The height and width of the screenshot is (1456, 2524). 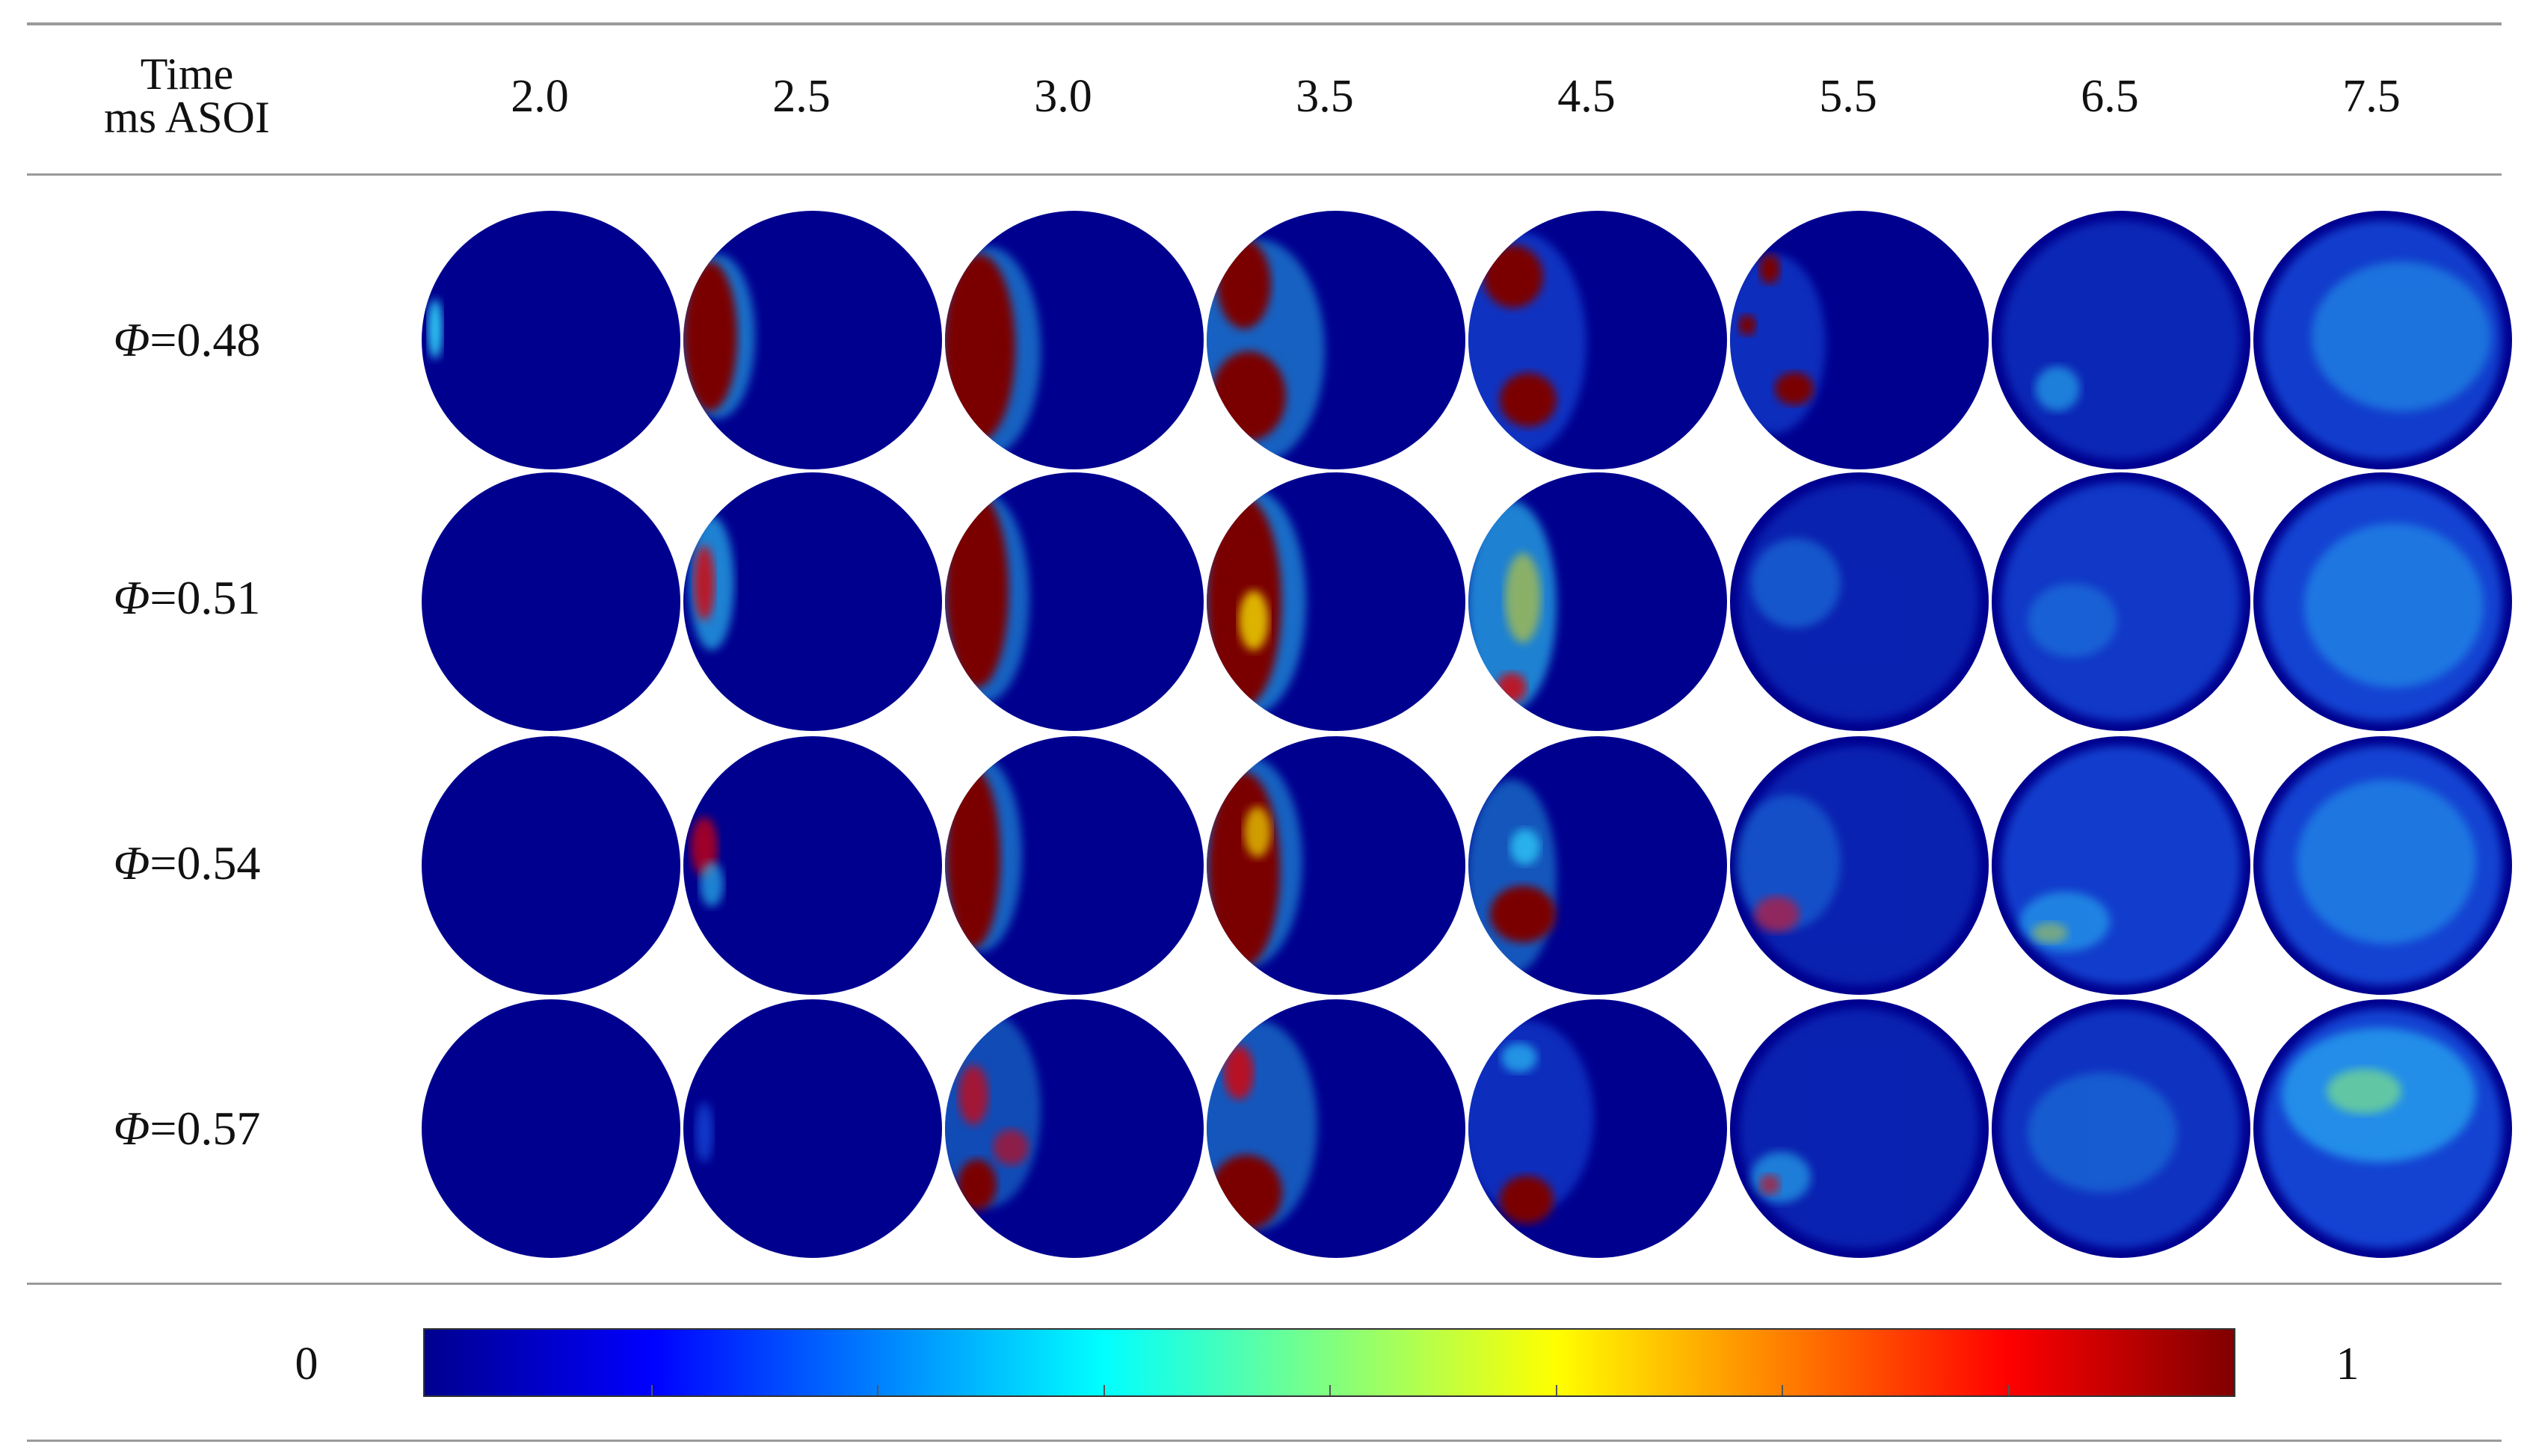 I want to click on row-label: Φ=0.54, so click(x=187, y=863).